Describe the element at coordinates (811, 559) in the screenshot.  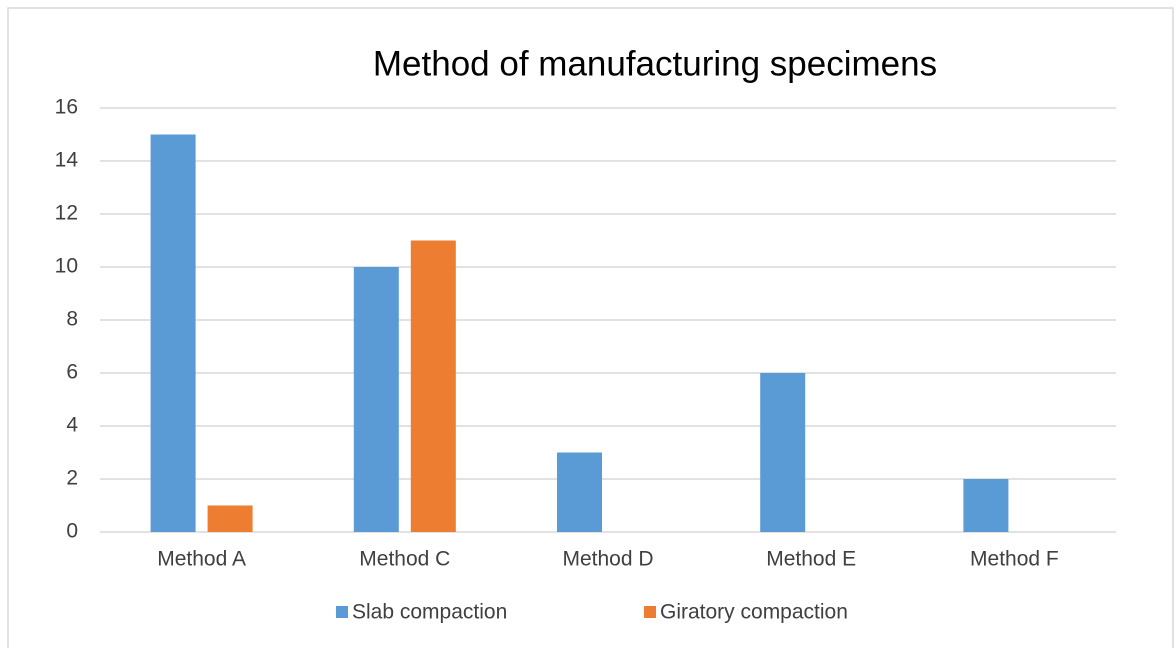
I see `x-tick-label: Method E` at that location.